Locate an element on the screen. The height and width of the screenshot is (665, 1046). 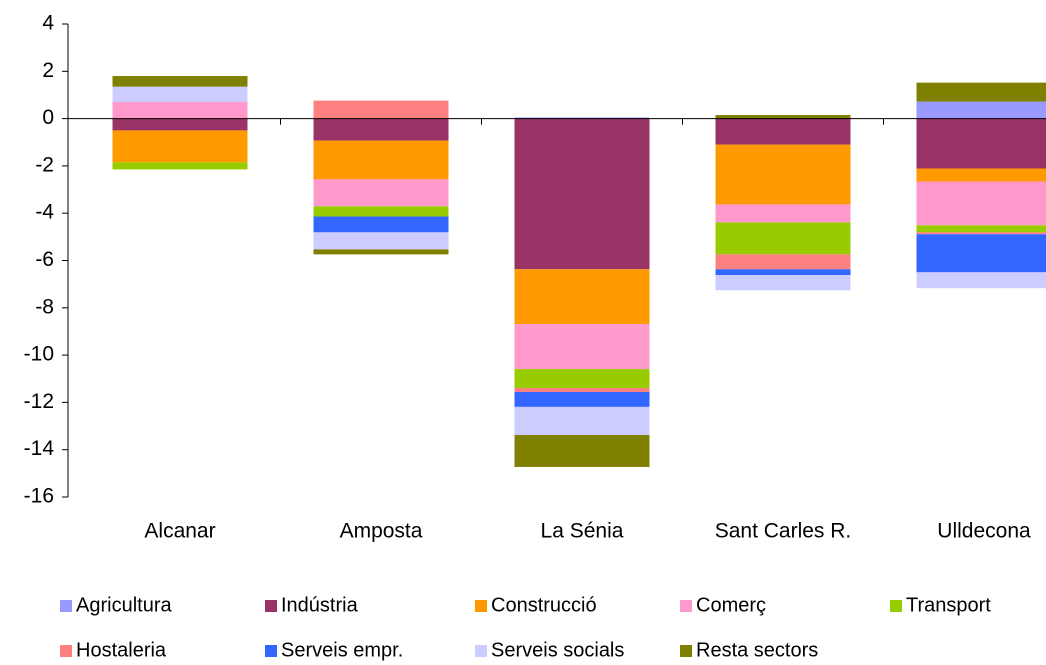
y-tick-label: 4 is located at coordinates (48, 23).